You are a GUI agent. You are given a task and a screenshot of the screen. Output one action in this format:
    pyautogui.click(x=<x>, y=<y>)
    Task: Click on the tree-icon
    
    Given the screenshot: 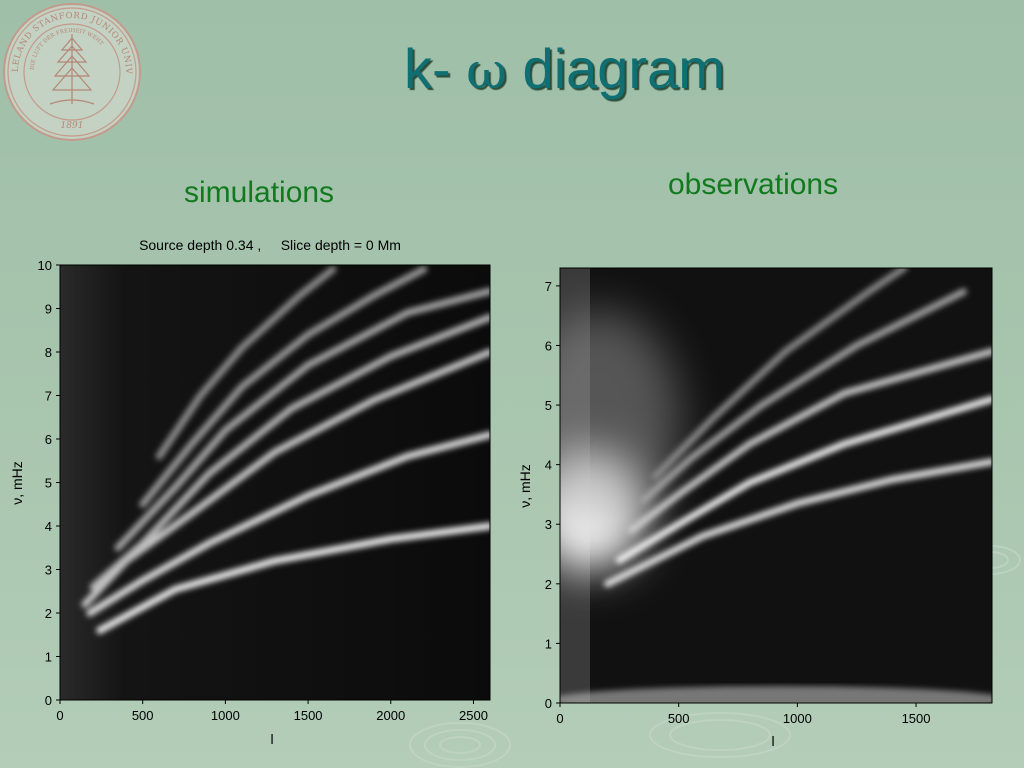 What is the action you would take?
    pyautogui.click(x=72, y=69)
    